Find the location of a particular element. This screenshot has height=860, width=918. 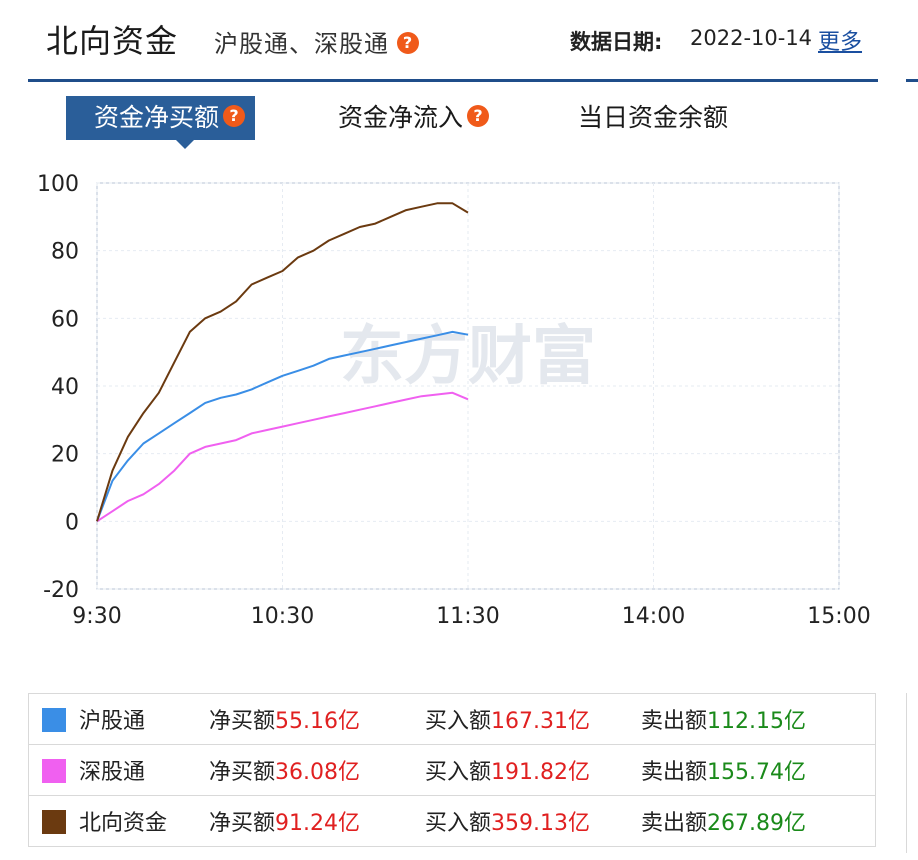

tab-daily-balance: 当日资金余额 is located at coordinates (653, 118).